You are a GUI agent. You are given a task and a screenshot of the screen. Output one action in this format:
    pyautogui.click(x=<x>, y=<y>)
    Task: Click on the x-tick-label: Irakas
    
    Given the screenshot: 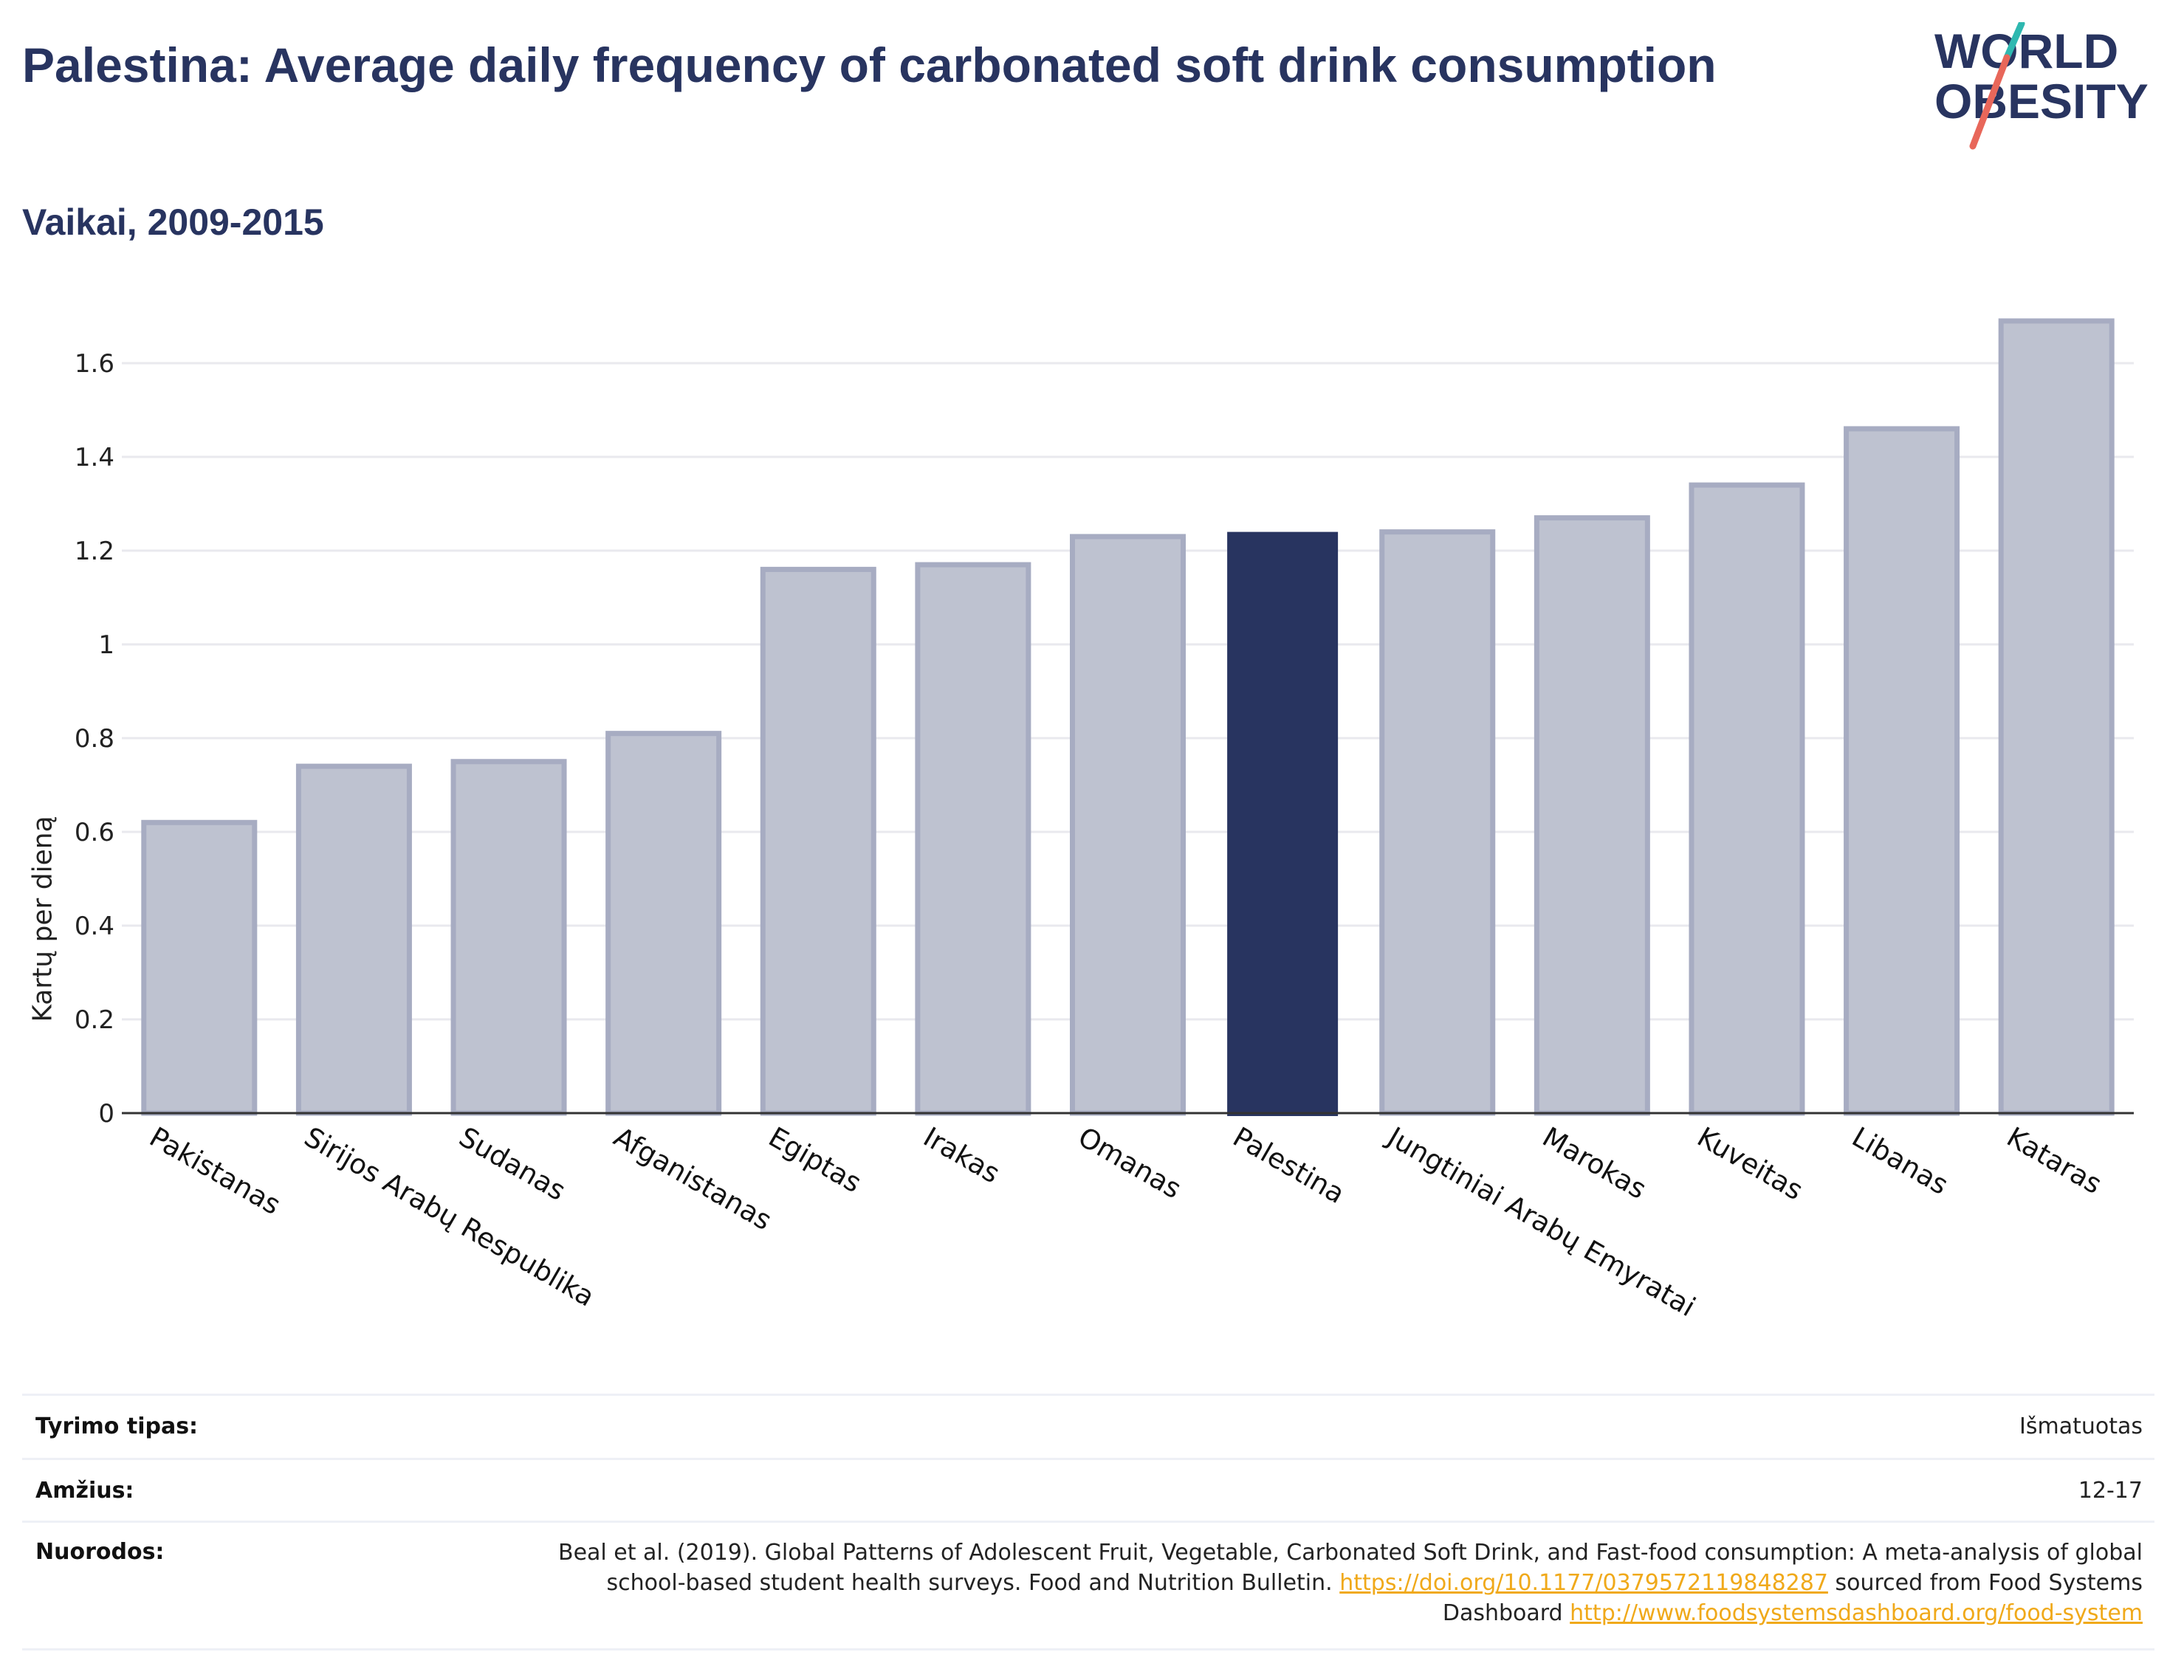 What is the action you would take?
    pyautogui.click(x=961, y=1155)
    